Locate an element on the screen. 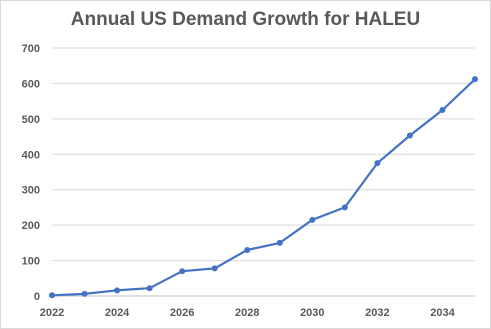  y-tick-label: 300 is located at coordinates (31, 191).